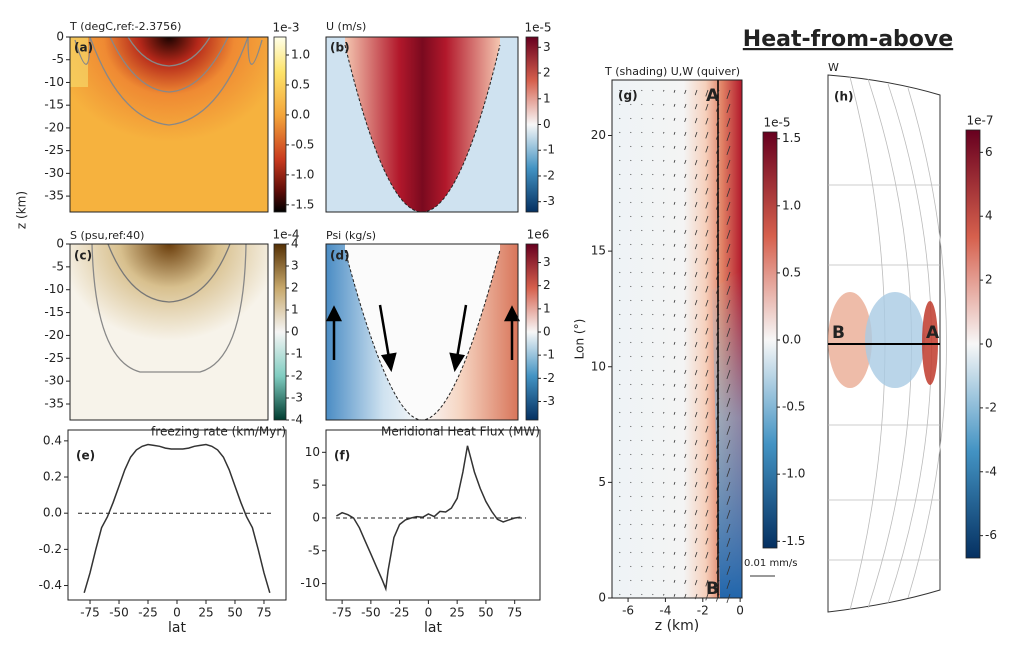 This screenshot has height=653, width=1024. I want to click on panel-label: (g), so click(628, 96).